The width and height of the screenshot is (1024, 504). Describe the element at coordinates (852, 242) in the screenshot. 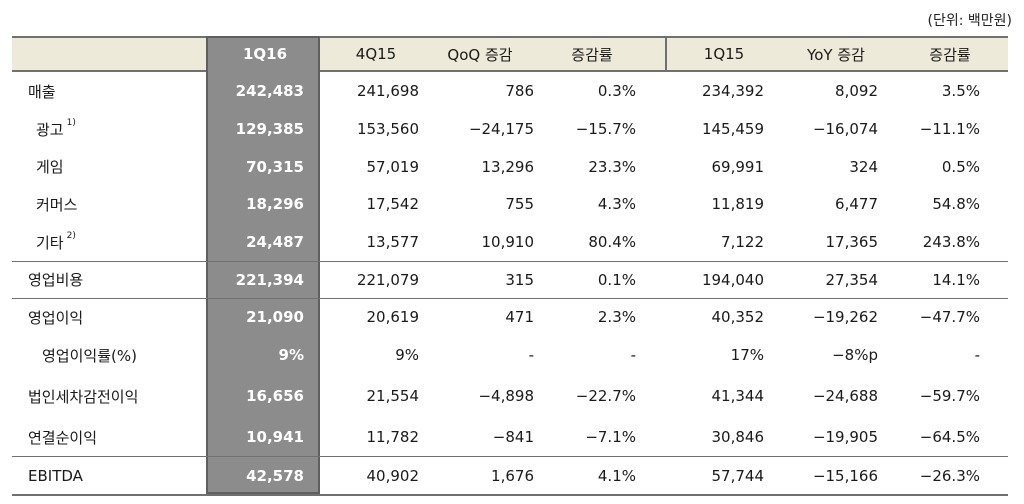

I see `table-cell: 17,365` at that location.